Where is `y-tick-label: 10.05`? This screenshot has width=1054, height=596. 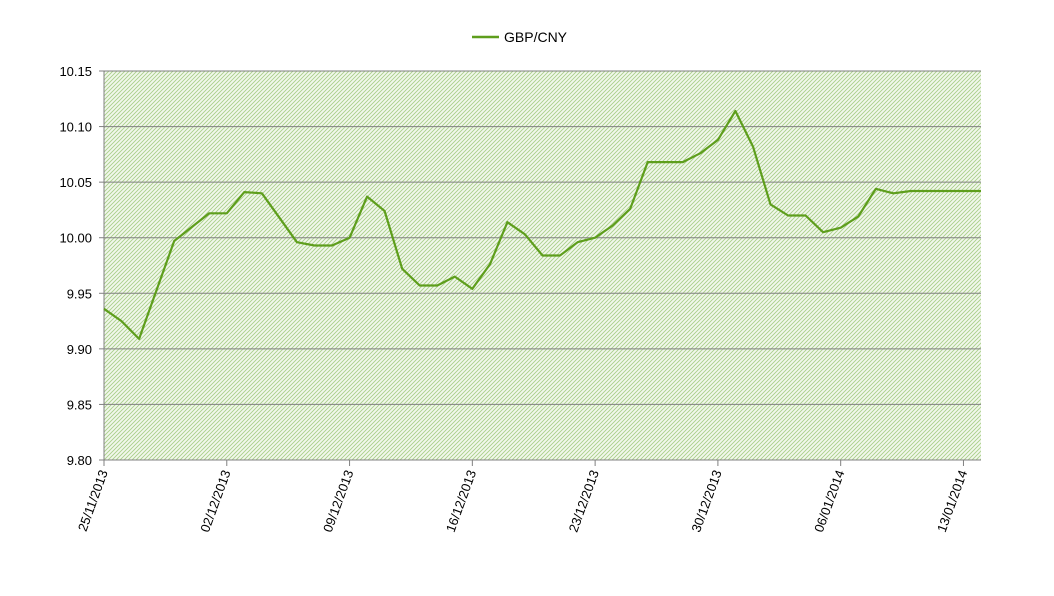 y-tick-label: 10.05 is located at coordinates (75, 182).